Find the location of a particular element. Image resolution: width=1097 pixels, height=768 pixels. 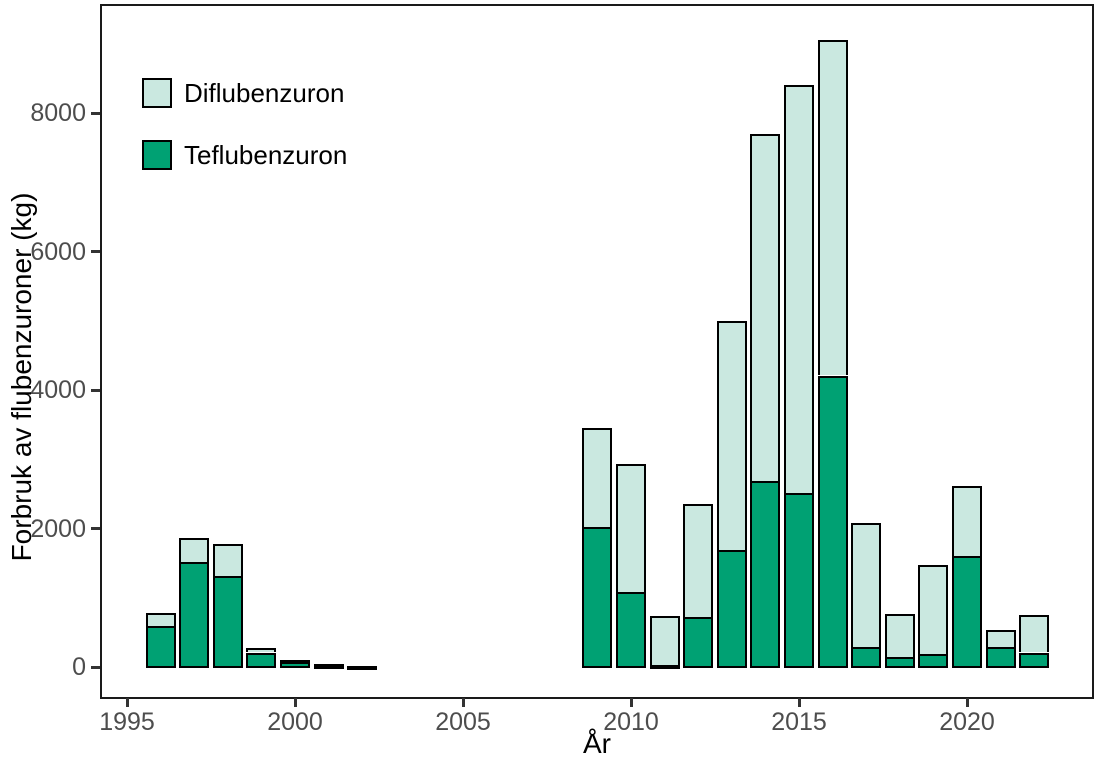

bar-2016-teflubenzuron is located at coordinates (832, 521).